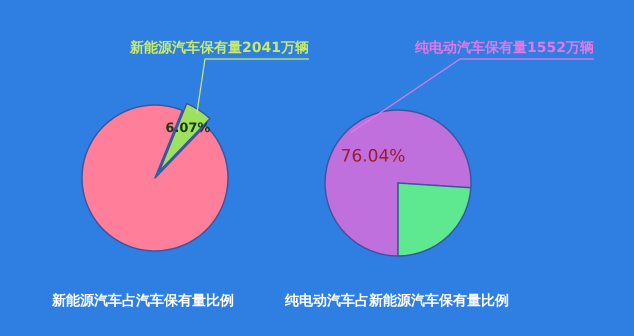 Image resolution: width=634 pixels, height=336 pixels. Describe the element at coordinates (373, 156) in the screenshot. I see `data-label: 76.04%` at that location.